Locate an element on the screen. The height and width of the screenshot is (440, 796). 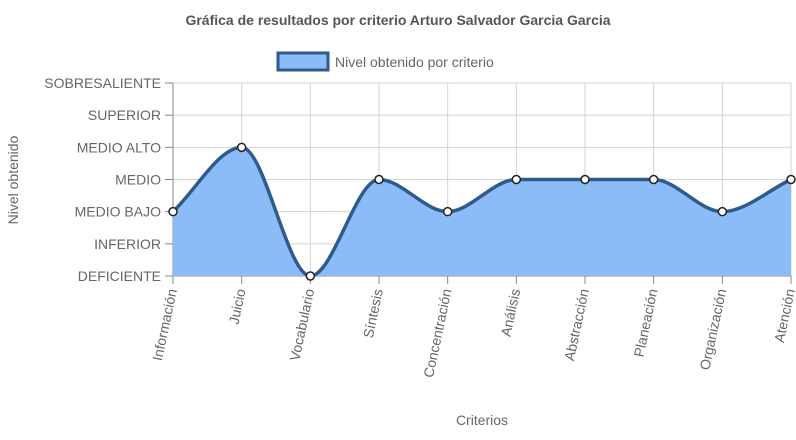
legend: Nivel obtenido por criterio is located at coordinates (385, 61).